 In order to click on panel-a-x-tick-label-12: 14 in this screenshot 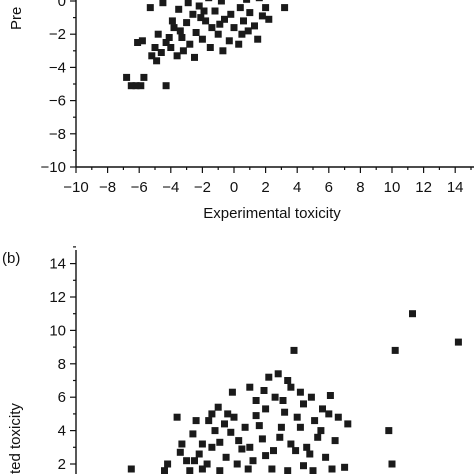, I will do `click(455, 187)`.